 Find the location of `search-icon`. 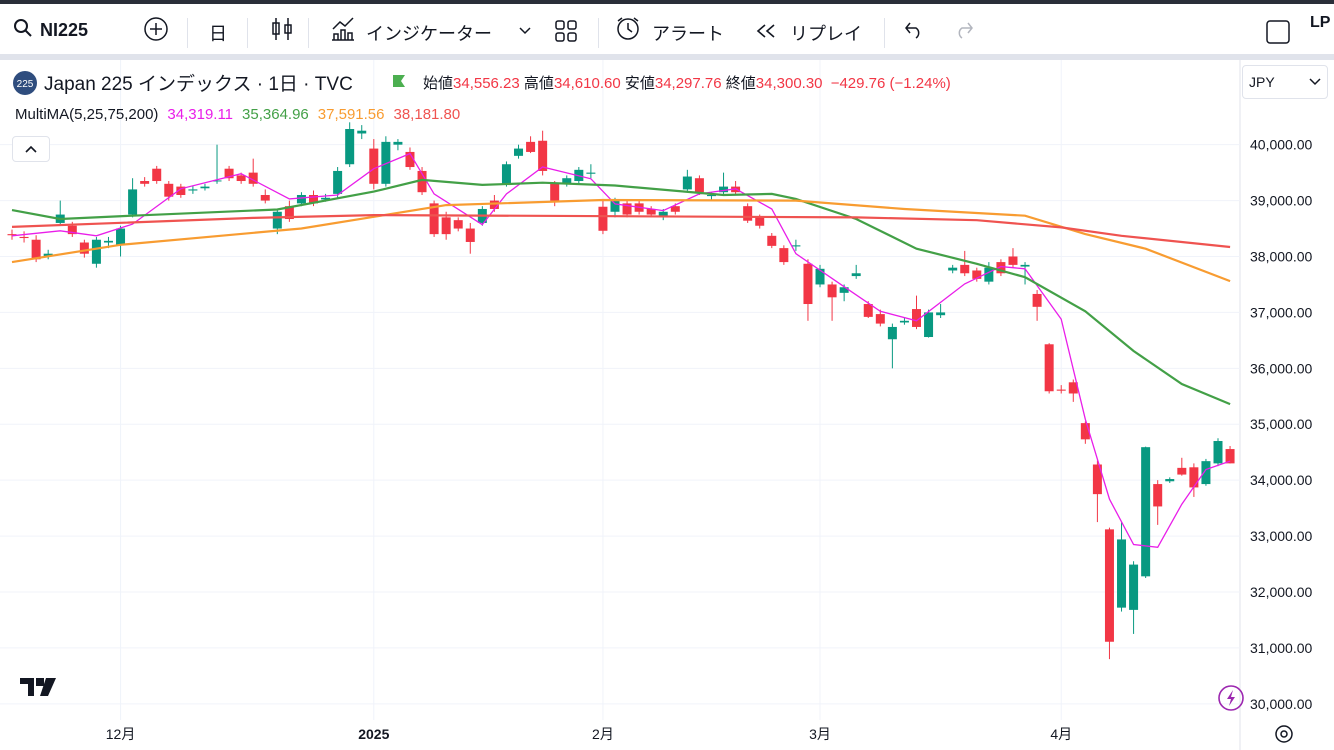

search-icon is located at coordinates (23, 28).